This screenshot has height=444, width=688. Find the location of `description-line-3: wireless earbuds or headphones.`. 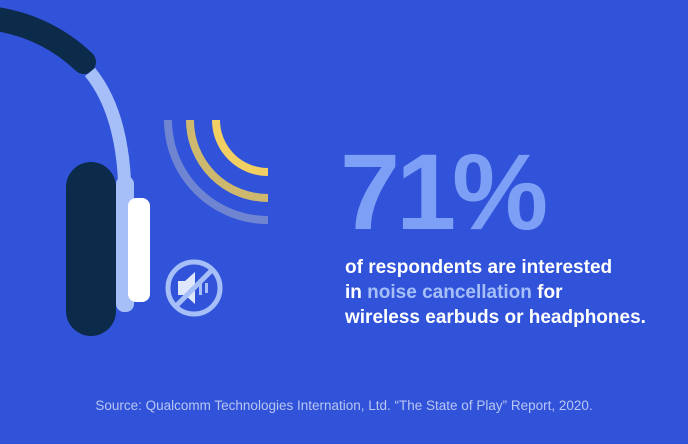

description-line-3: wireless earbuds or headphones. is located at coordinates (495, 317).